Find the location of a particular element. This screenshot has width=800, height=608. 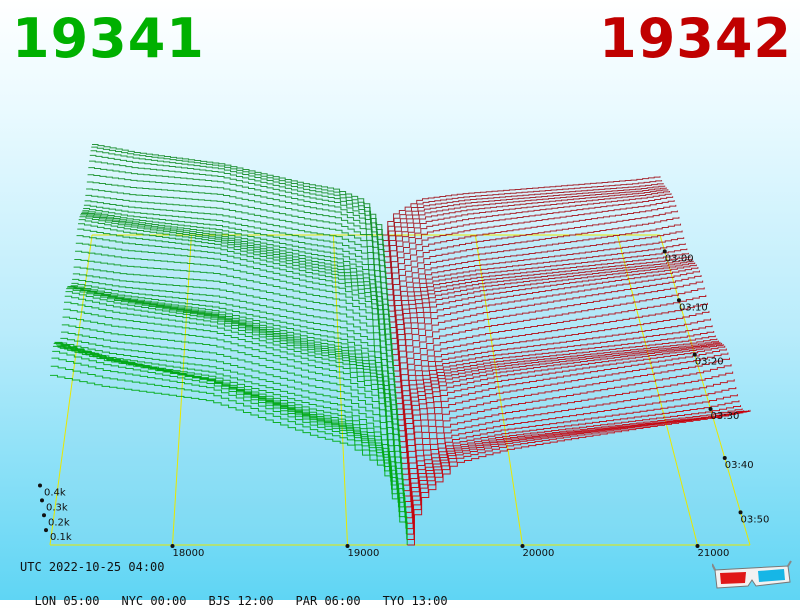

bid-price: 19341 is located at coordinates (108, 38).